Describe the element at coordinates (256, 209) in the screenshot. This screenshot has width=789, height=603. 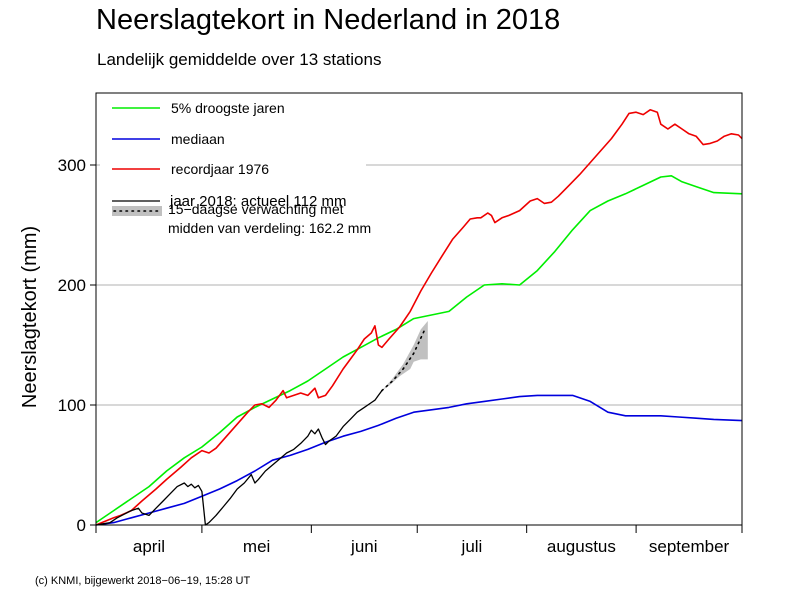
I see `legend-label-forecast: 15−daagse verwachting met` at that location.